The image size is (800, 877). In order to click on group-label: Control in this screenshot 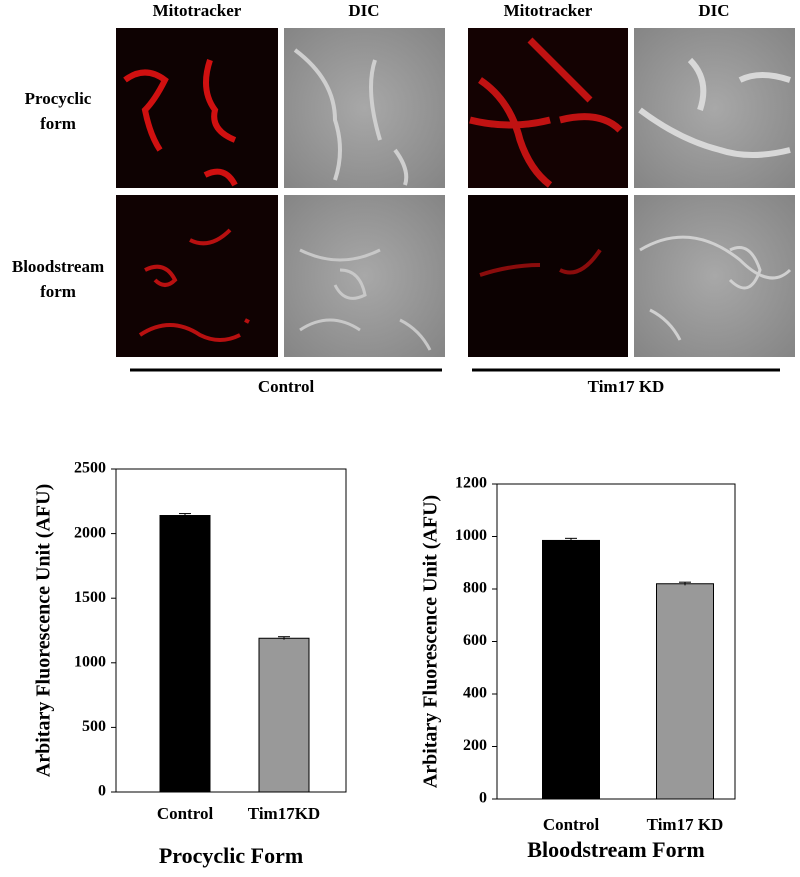, I will do `click(286, 386)`.